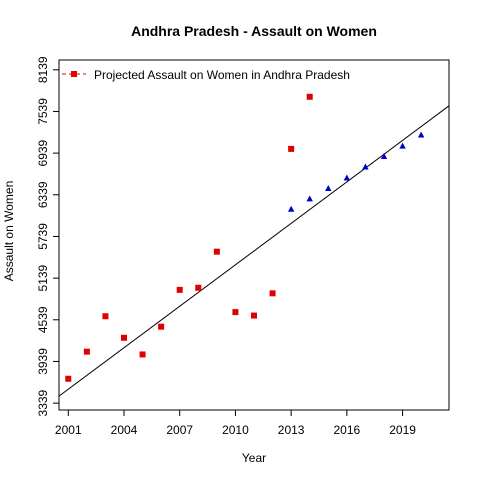  What do you see at coordinates (254, 458) in the screenshot?
I see `x-axis-label: Year` at bounding box center [254, 458].